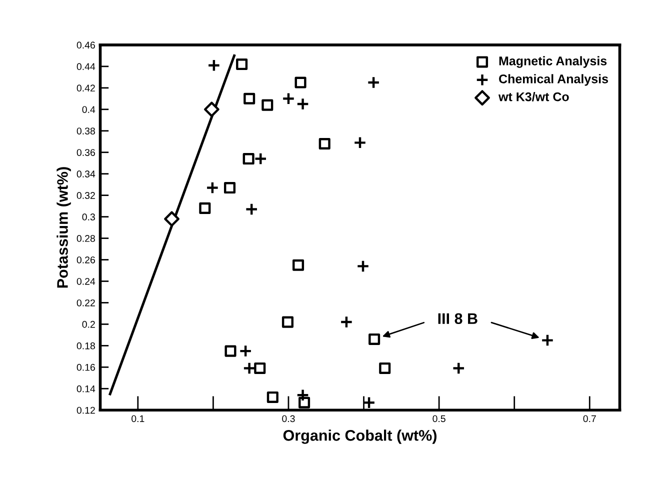  I want to click on x-tick-label: 0.7, so click(589, 418).